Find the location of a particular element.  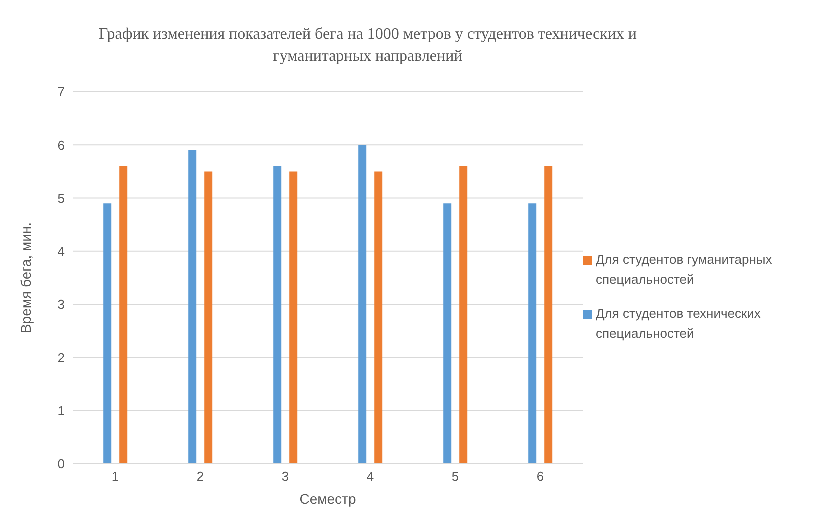

y-tick-label: 5 is located at coordinates (61, 198).